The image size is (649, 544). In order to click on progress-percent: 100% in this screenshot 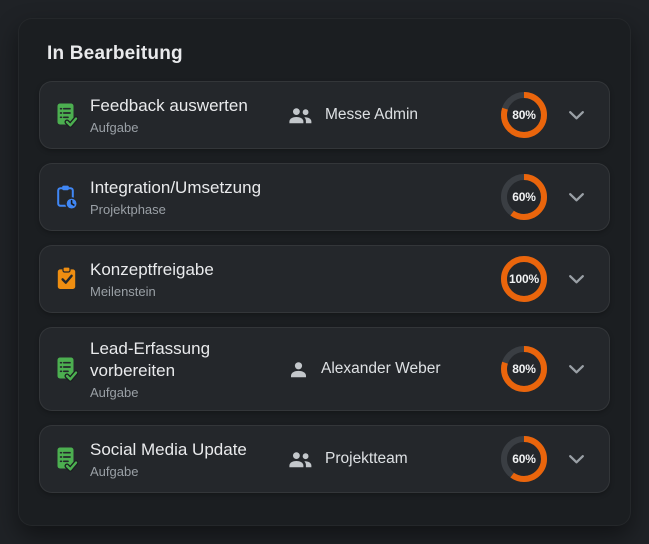, I will do `click(524, 279)`.